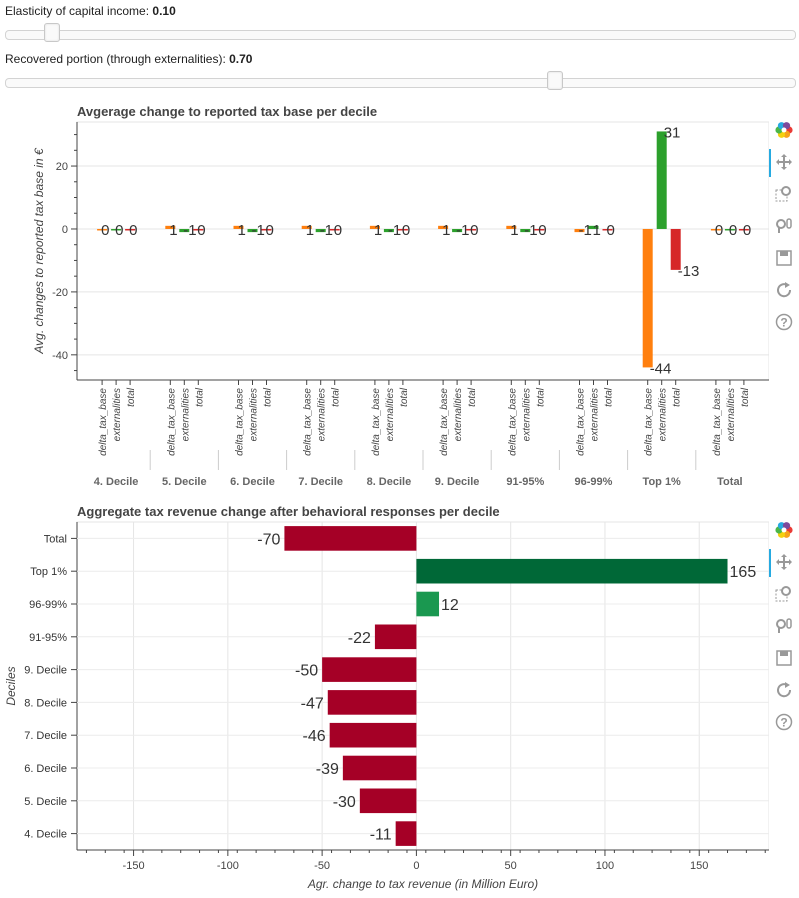  Describe the element at coordinates (320, 482) in the screenshot. I see `x-group-label: 7. Decile` at that location.